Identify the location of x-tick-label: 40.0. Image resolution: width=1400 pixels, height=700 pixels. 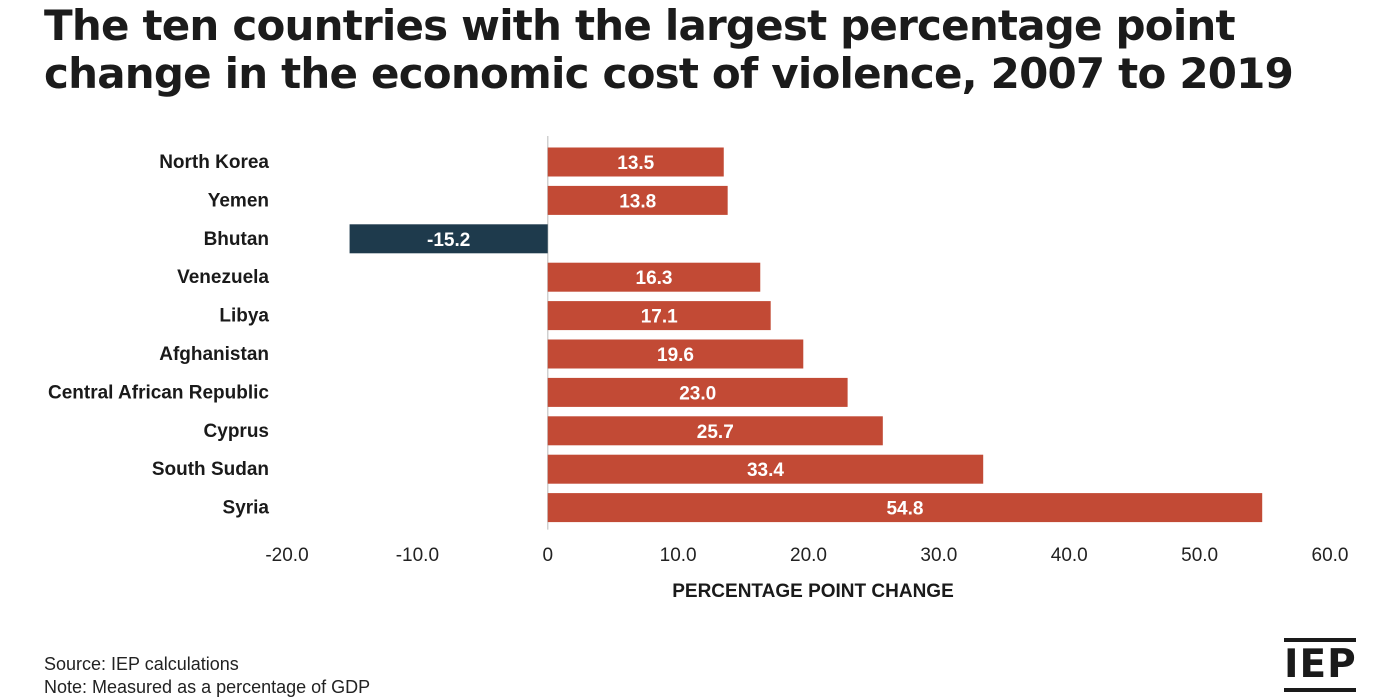
(1069, 555).